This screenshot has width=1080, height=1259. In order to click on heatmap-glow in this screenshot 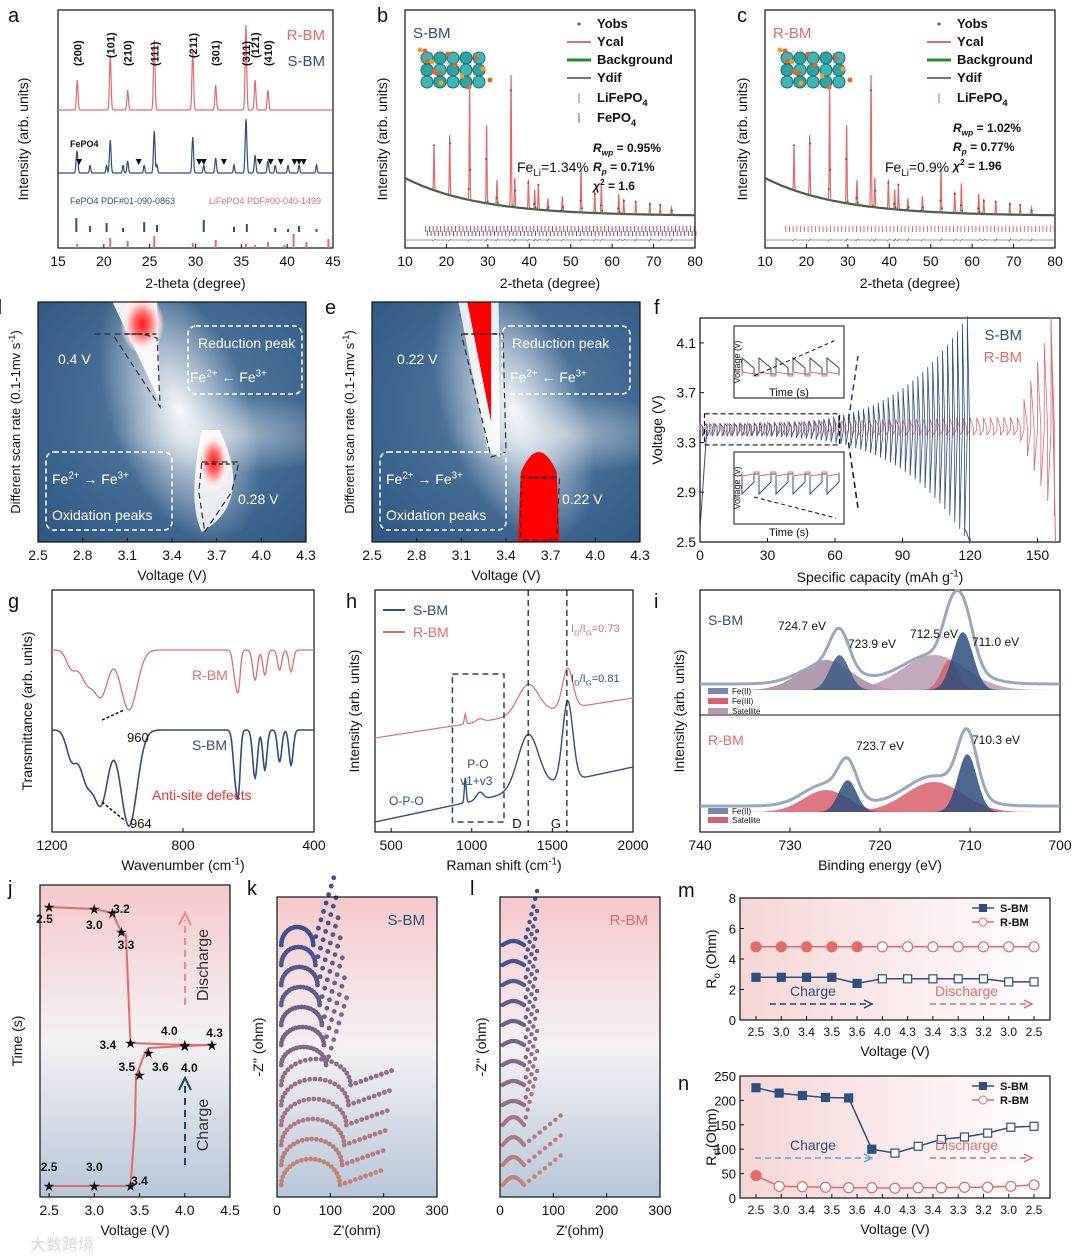, I will do `click(231, 434)`.